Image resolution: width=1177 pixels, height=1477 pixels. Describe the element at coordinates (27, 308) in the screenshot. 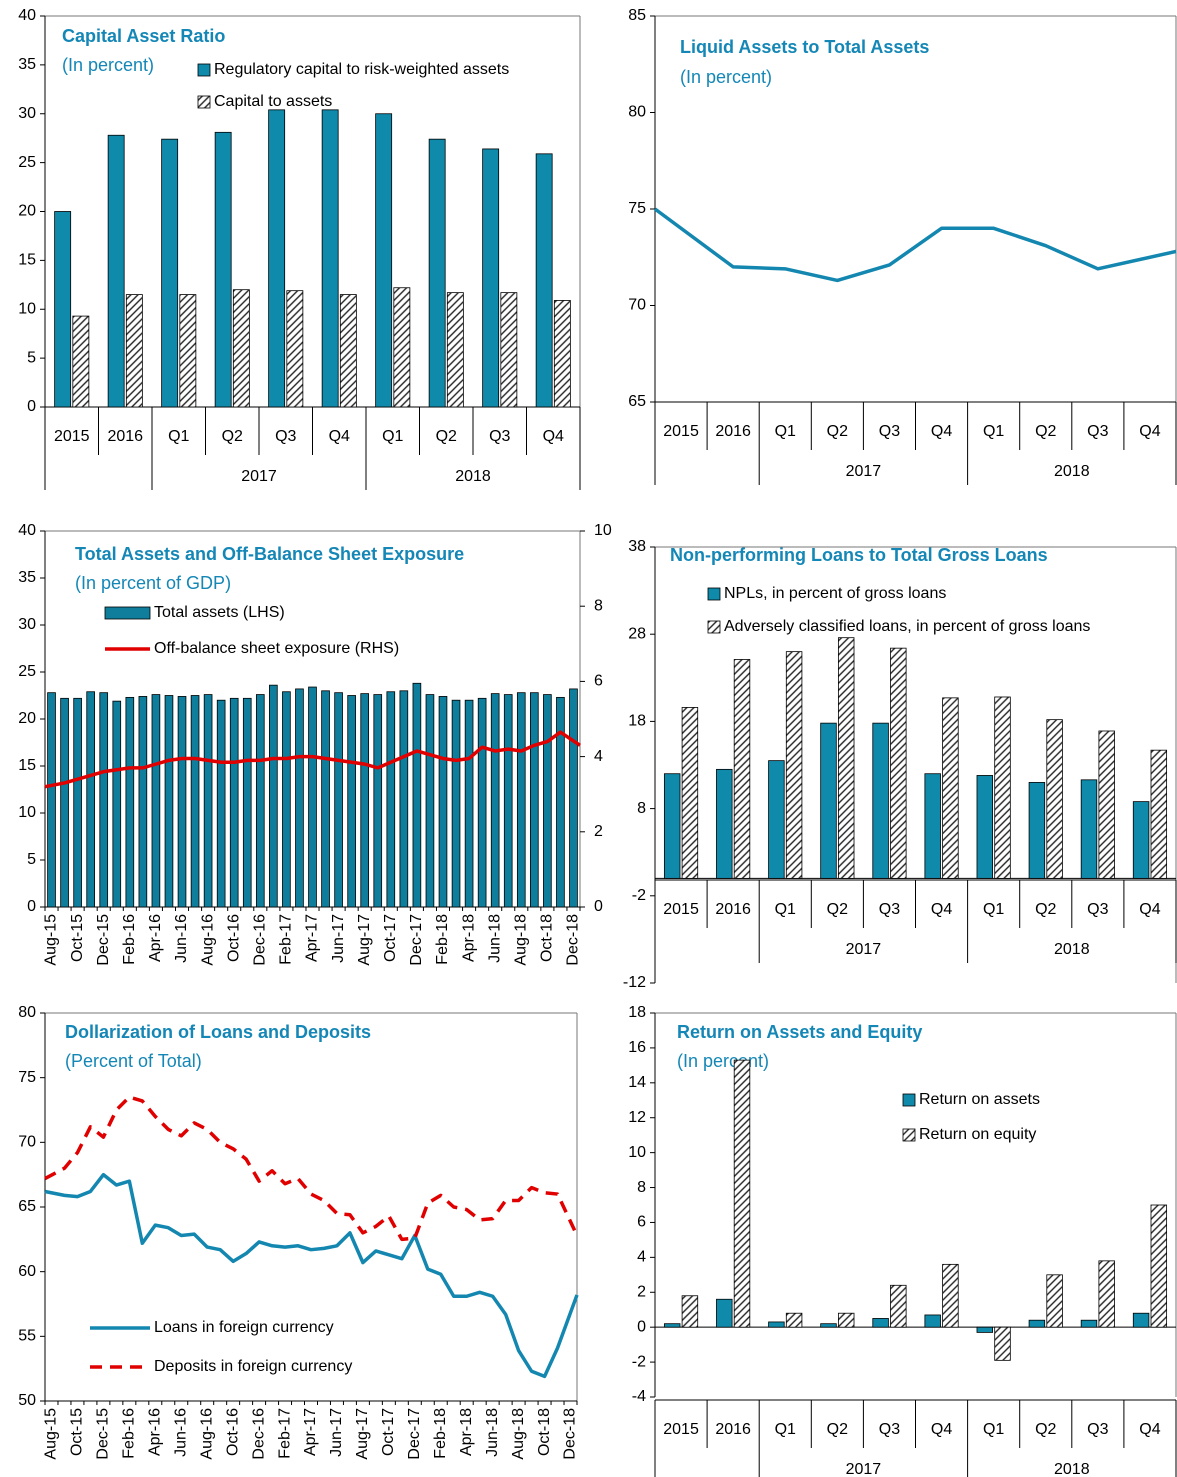

I see `y-tick-label: 10` at that location.